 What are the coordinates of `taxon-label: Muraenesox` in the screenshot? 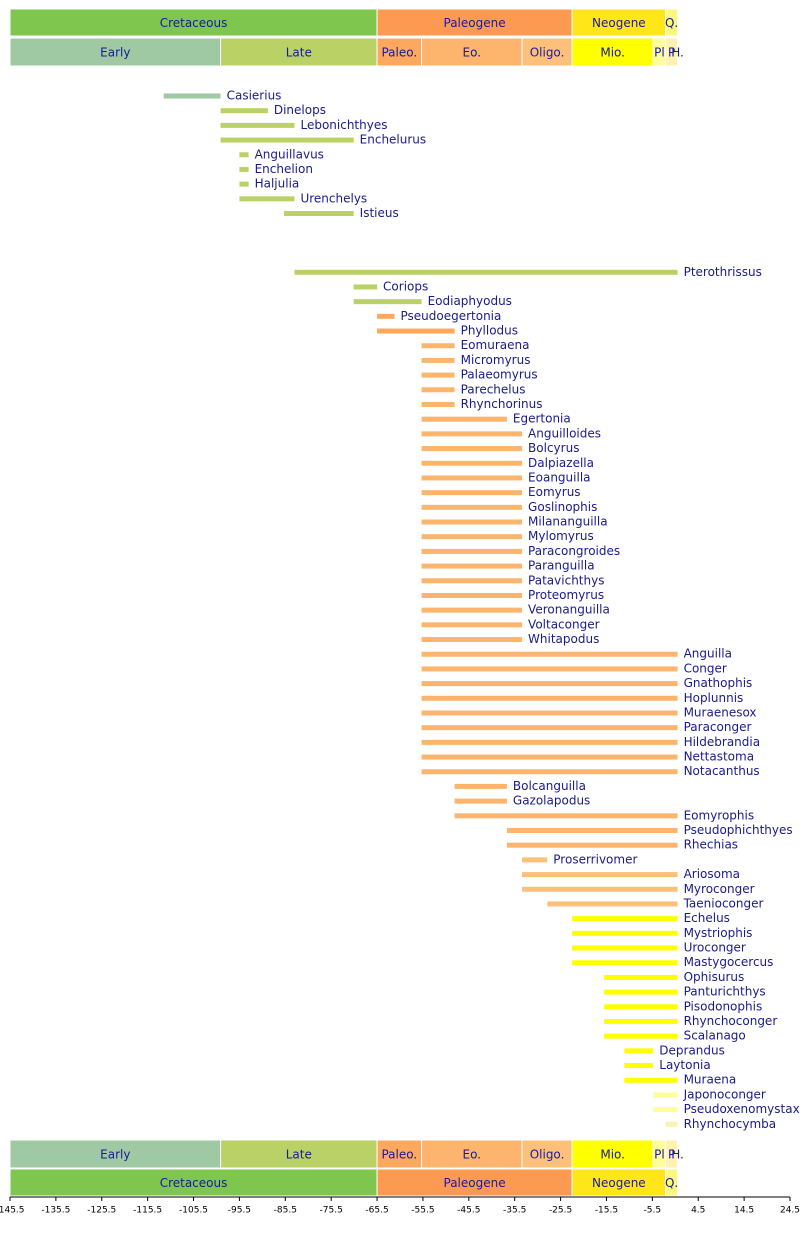 It's located at (720, 712).